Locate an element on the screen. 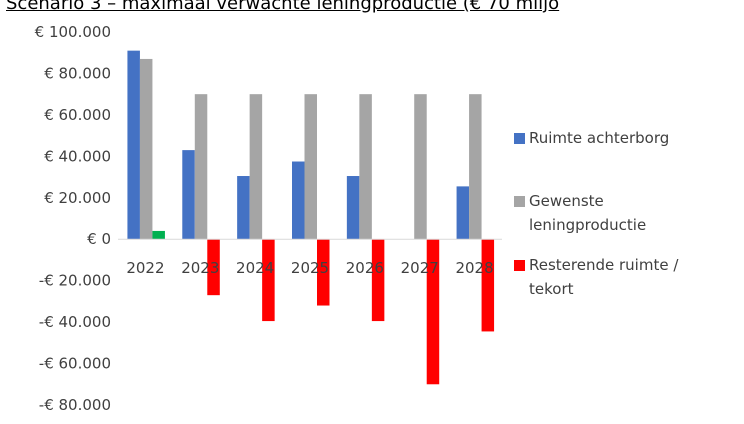 This screenshot has width=744, height=424. x-tick-label: 2023 is located at coordinates (200, 268).